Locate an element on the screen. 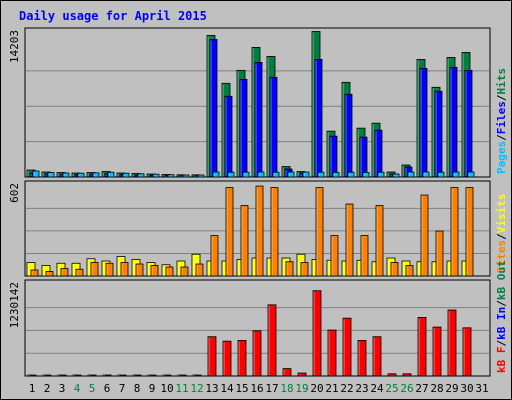 This screenshot has width=512, height=400. x-tick-label: 21 is located at coordinates (331, 388).